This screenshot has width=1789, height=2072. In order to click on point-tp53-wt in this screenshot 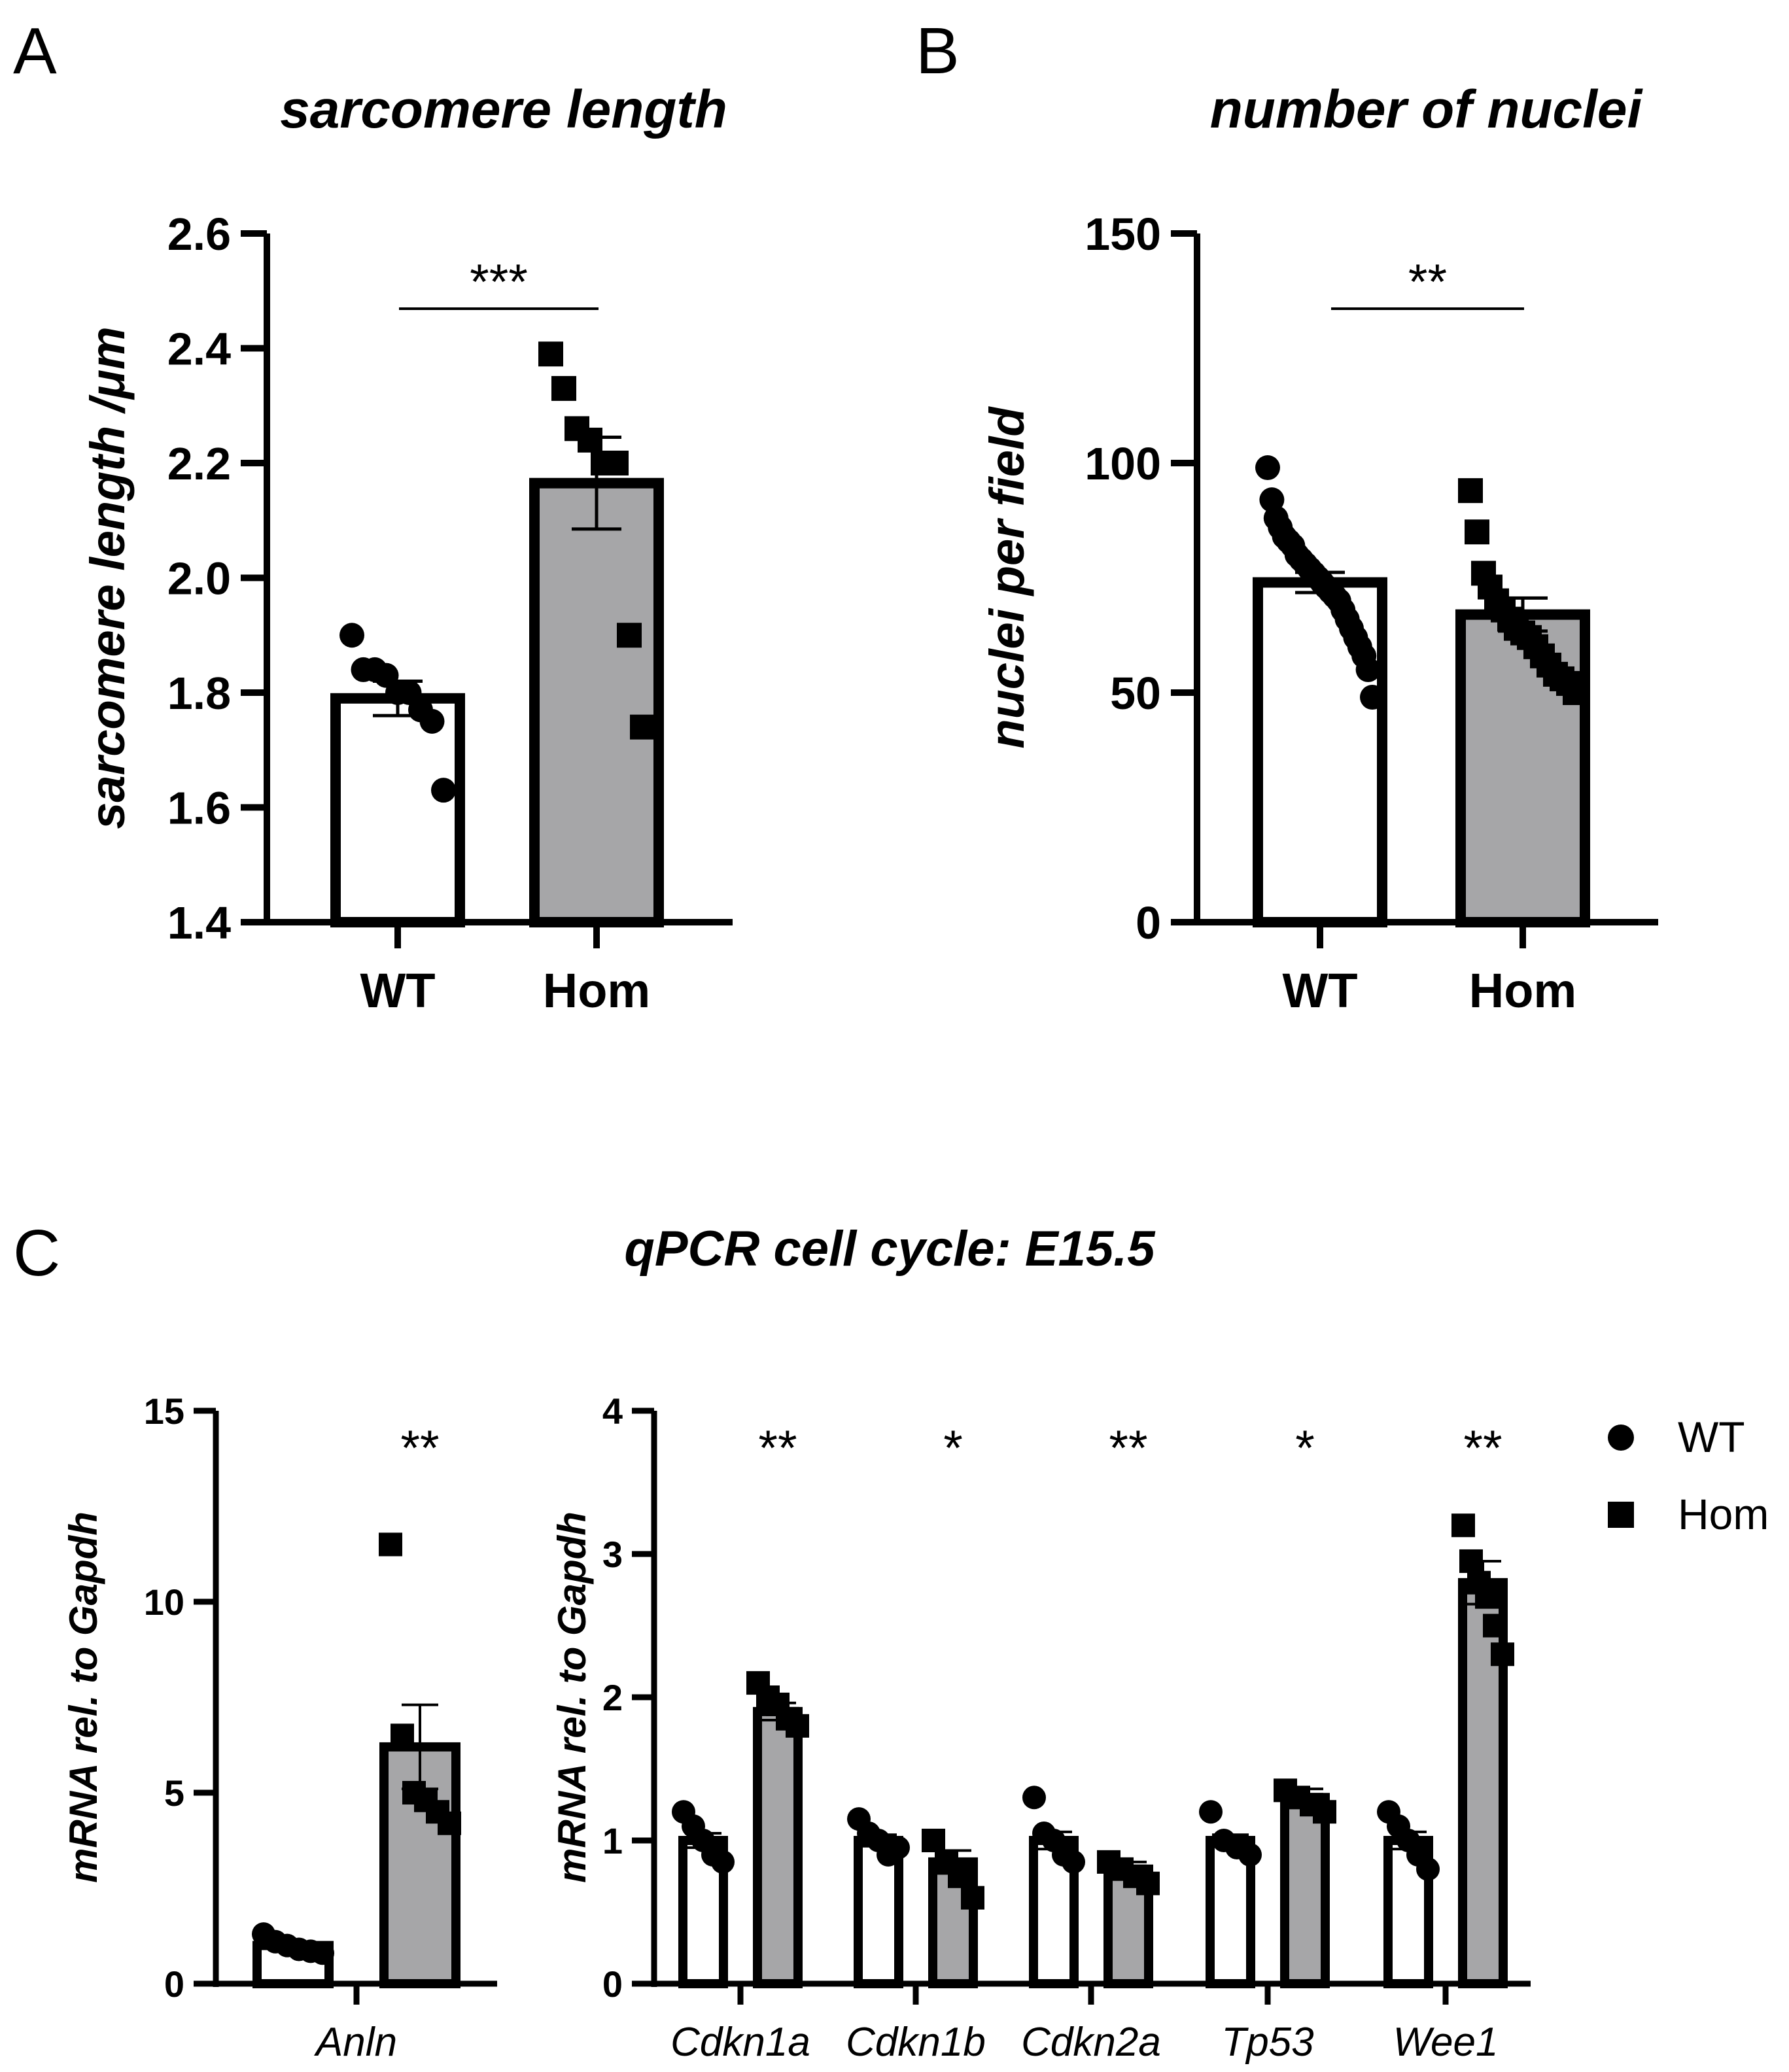, I will do `click(1211, 1812)`.